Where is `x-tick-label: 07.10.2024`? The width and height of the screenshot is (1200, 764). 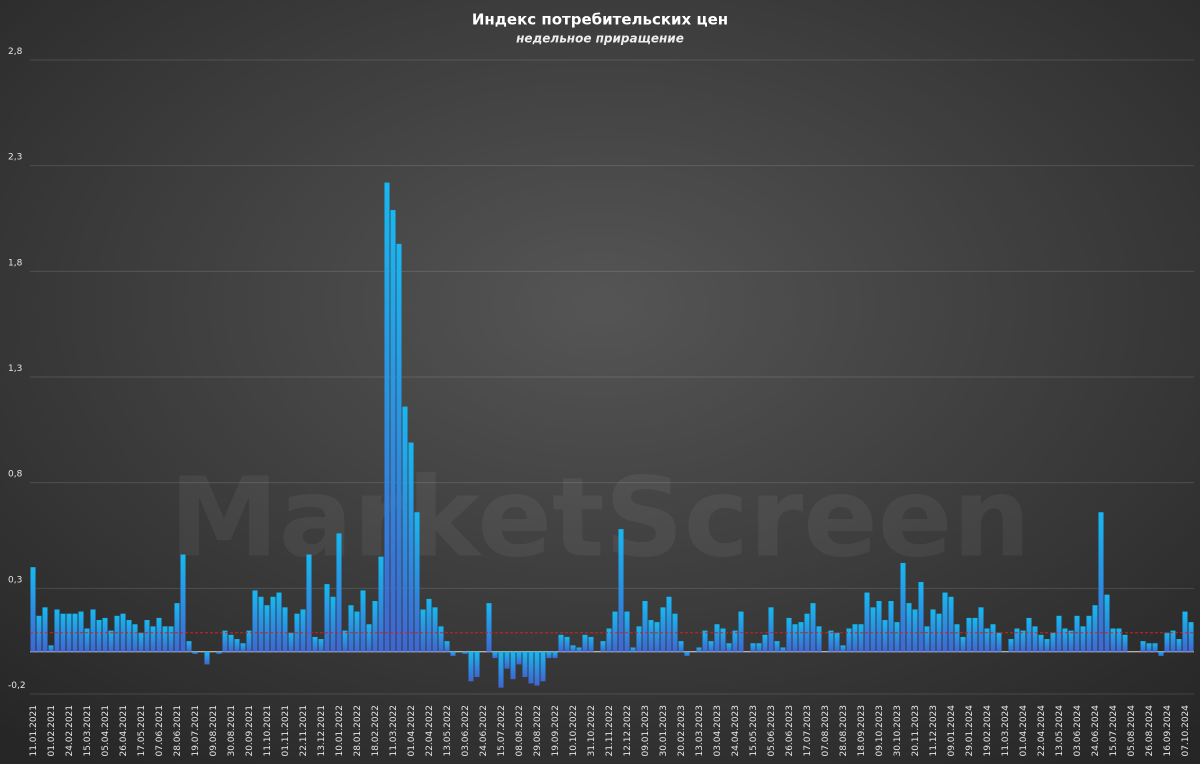 x-tick-label: 07.10.2024 is located at coordinates (1186, 731).